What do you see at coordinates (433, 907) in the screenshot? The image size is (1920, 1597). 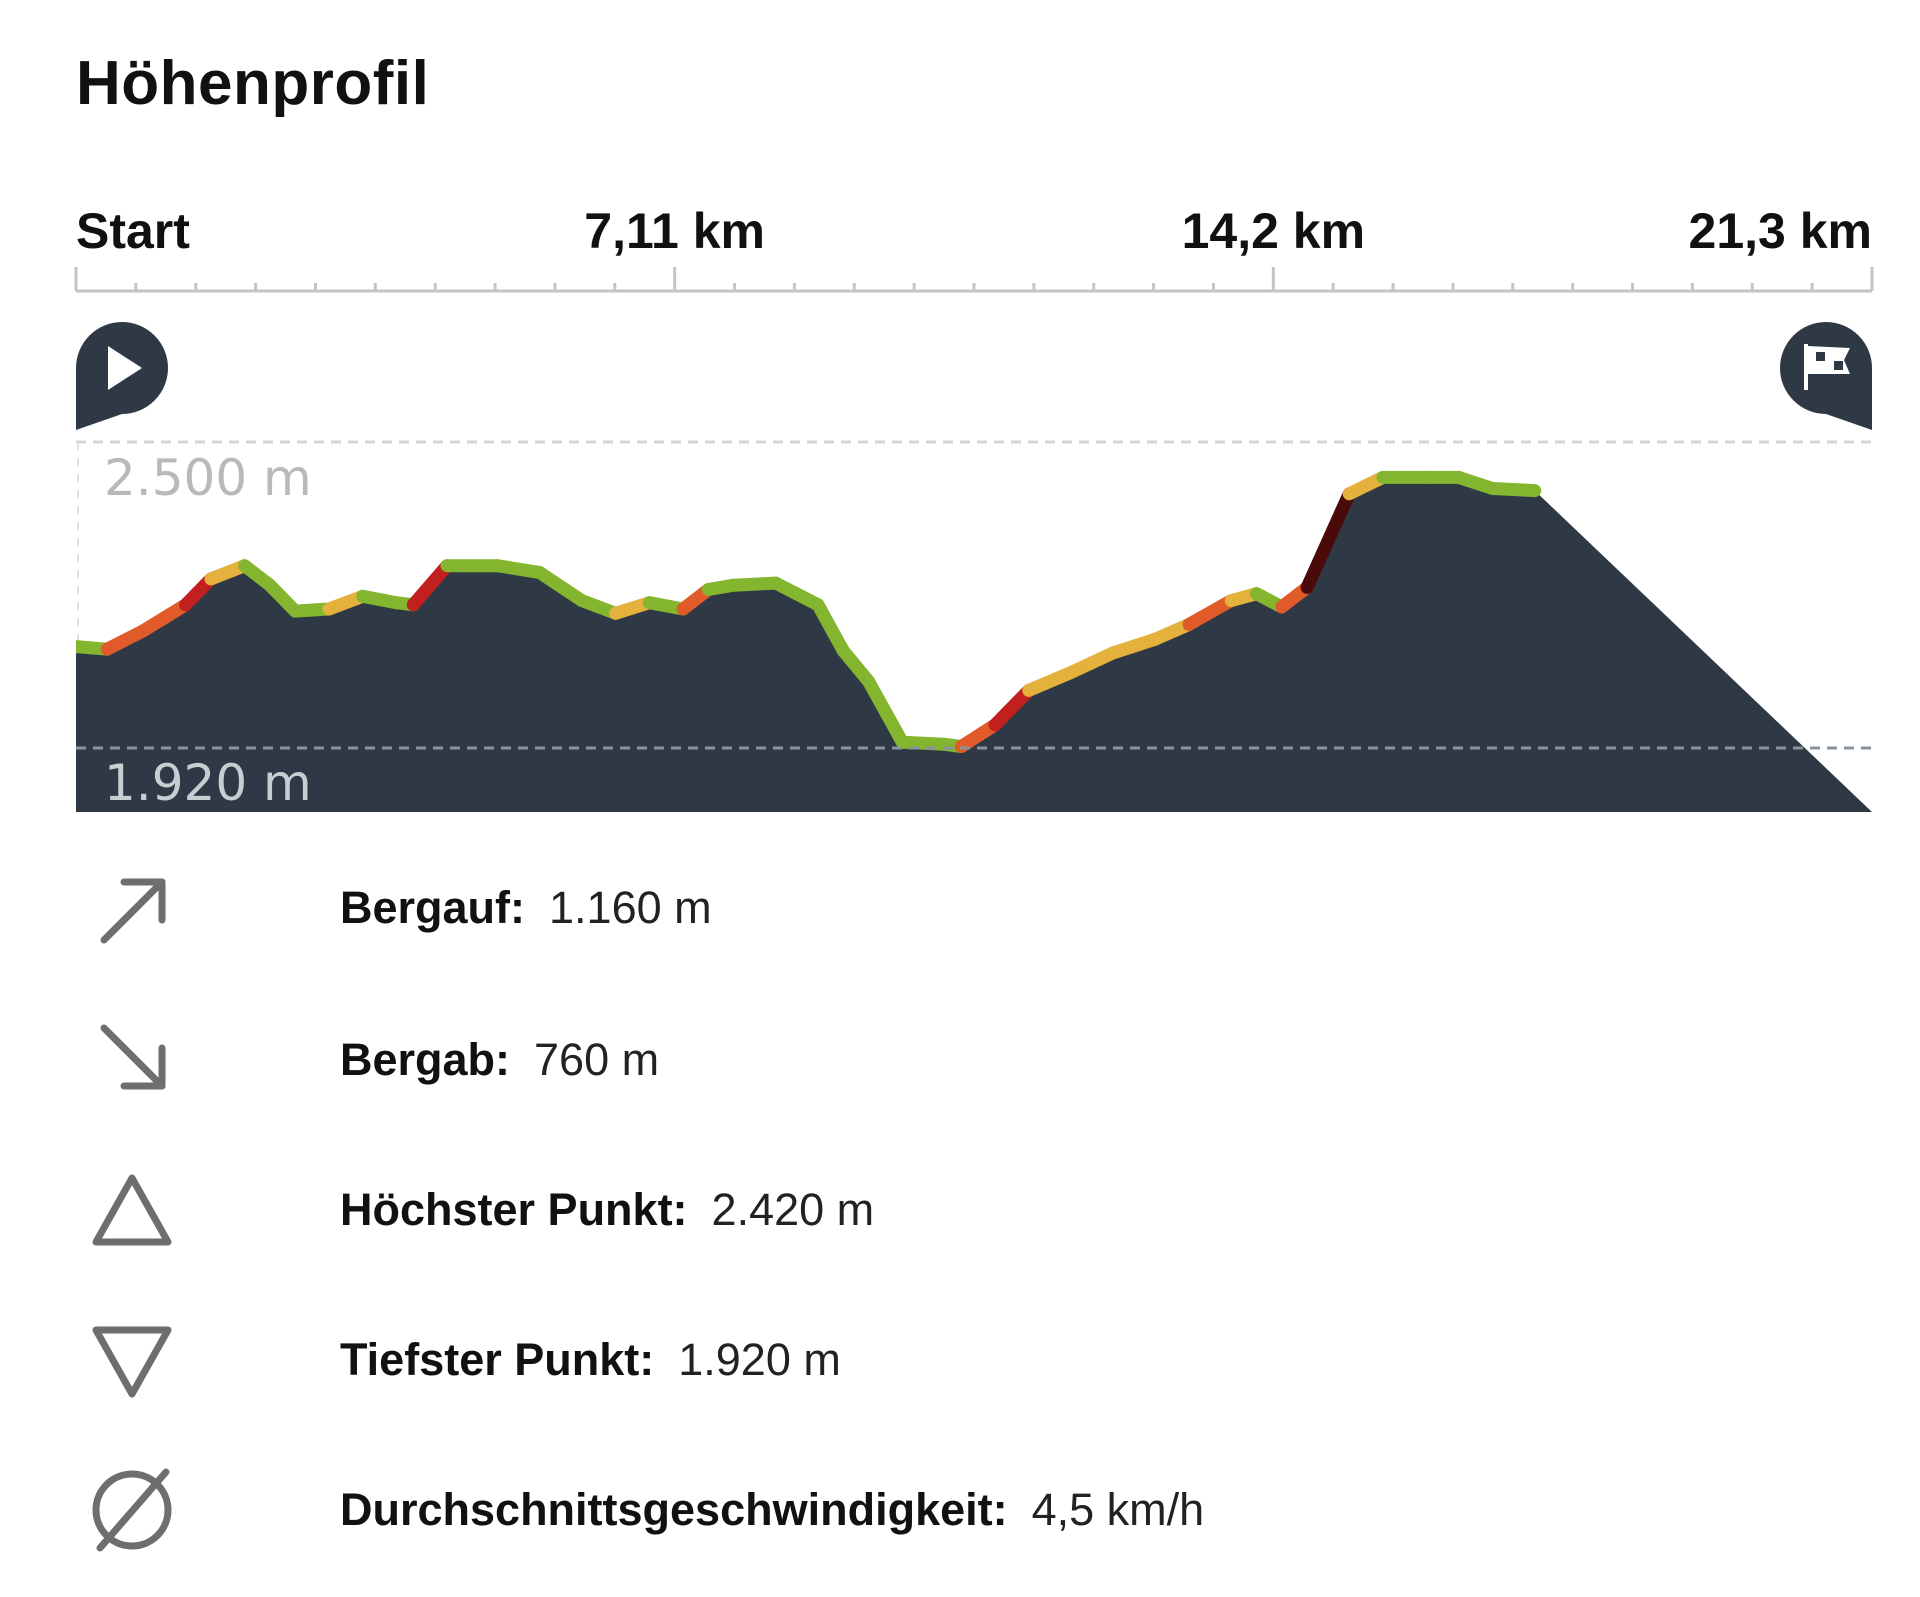 I see `stat-label: Bergauf:` at bounding box center [433, 907].